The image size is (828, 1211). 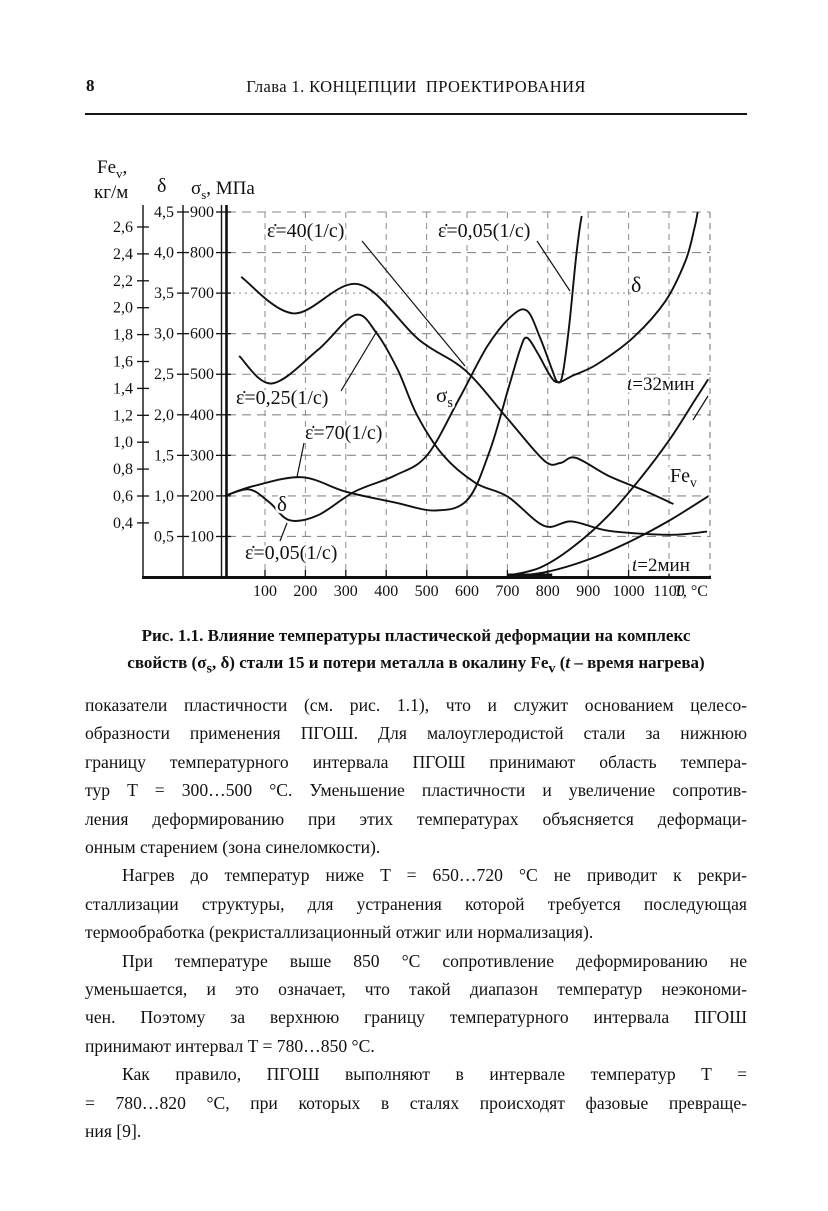 What do you see at coordinates (112, 169) in the screenshot?
I see `svg-text: Fev​,` at bounding box center [112, 169].